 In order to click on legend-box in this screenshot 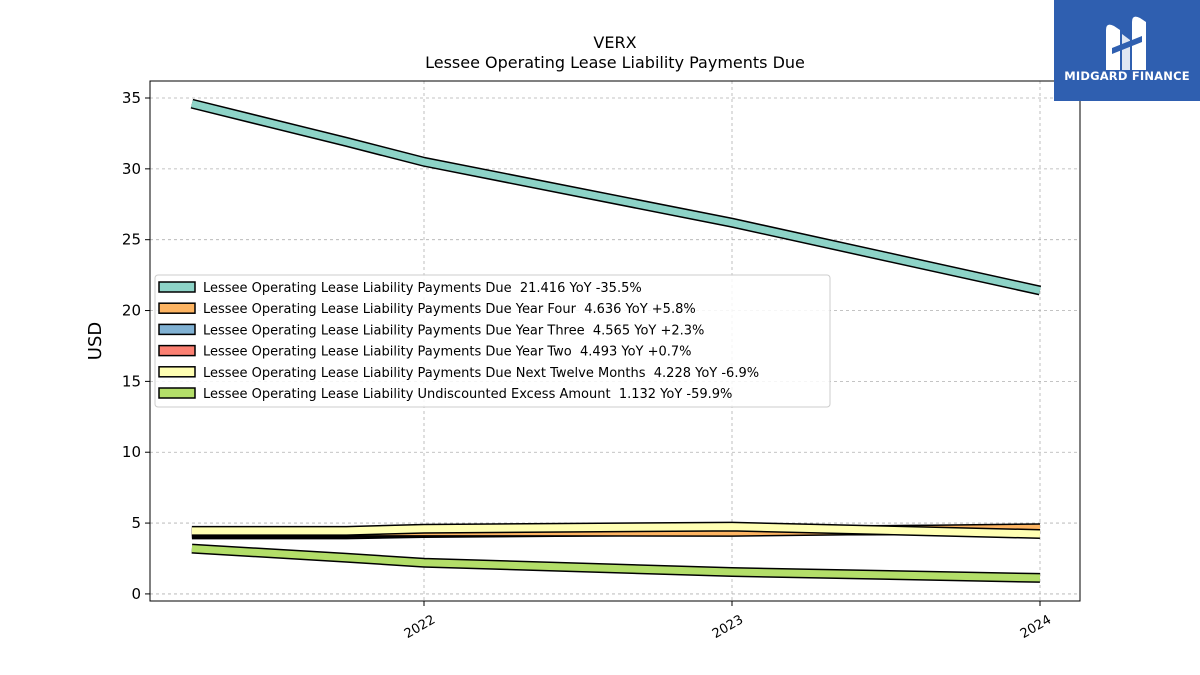, I will do `click(492, 341)`.